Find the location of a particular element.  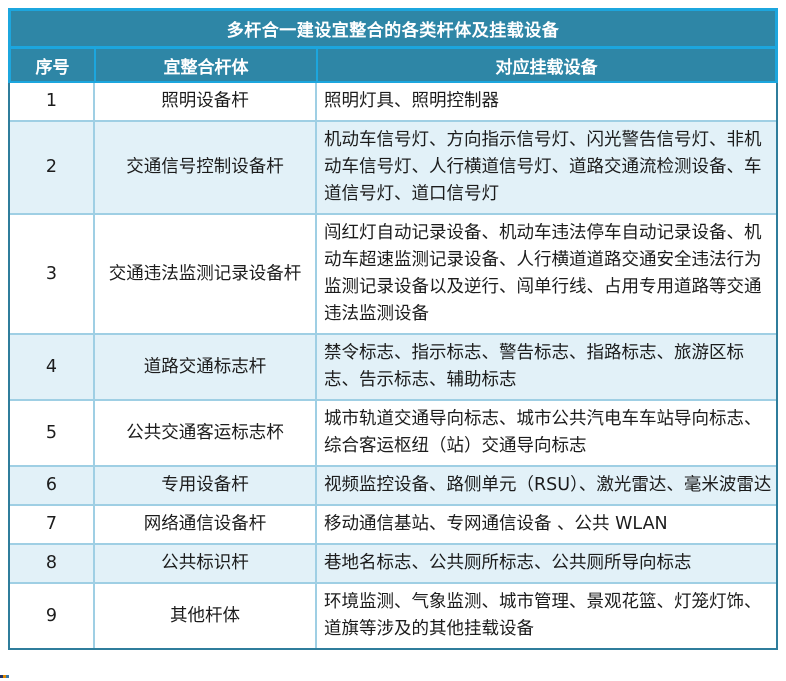

cell-pole: 专用设备杆 is located at coordinates (204, 485).